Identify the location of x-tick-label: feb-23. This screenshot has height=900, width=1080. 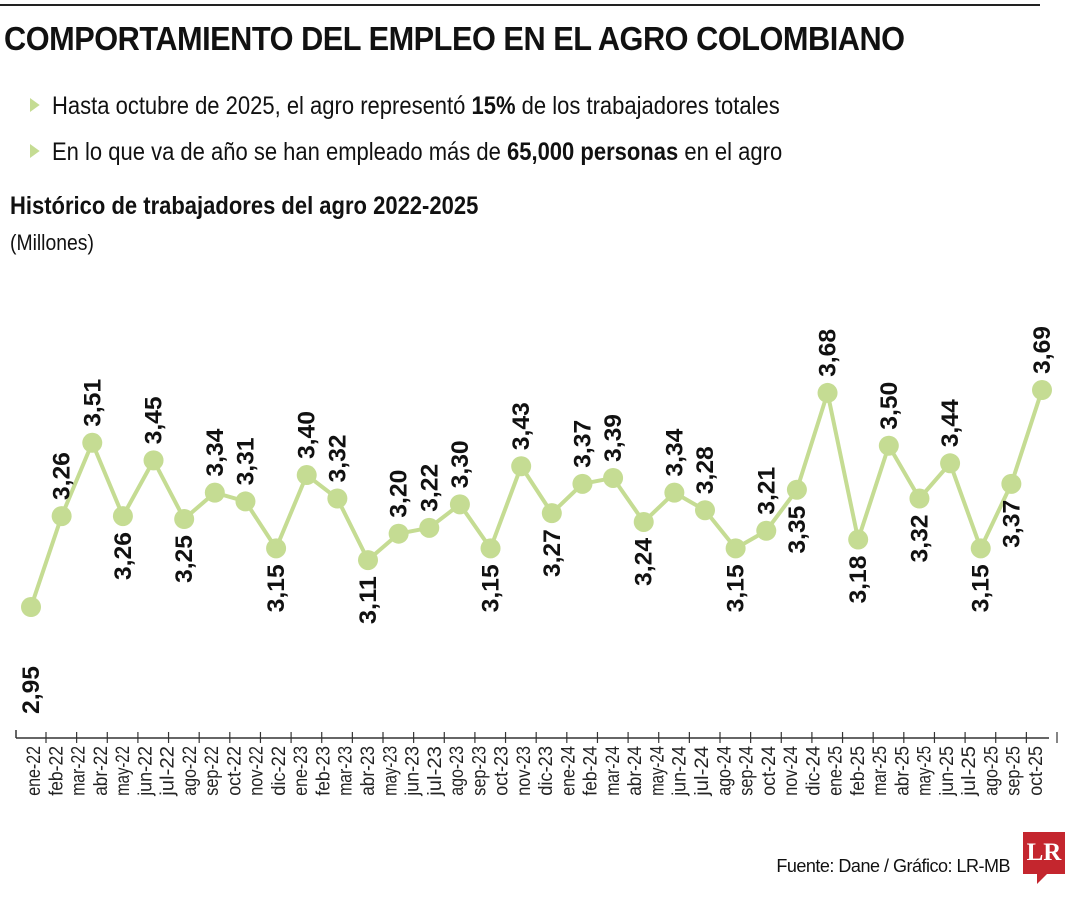
(323, 771).